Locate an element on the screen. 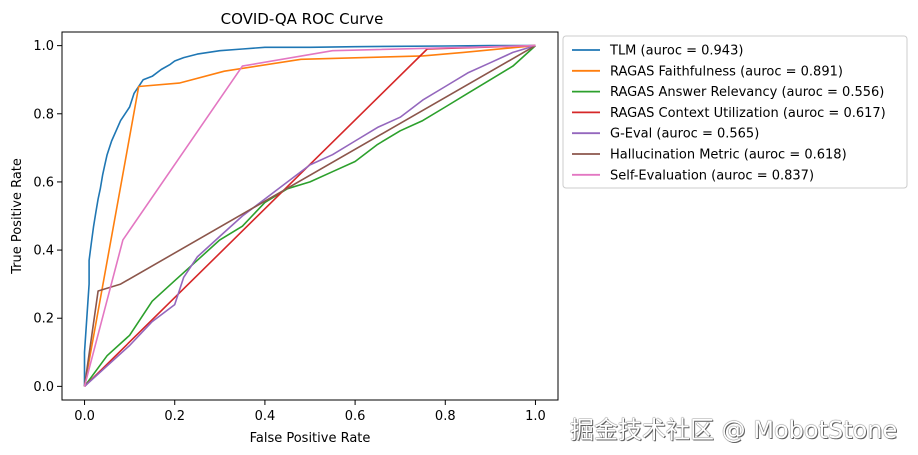  legend-frame is located at coordinates (735, 112).